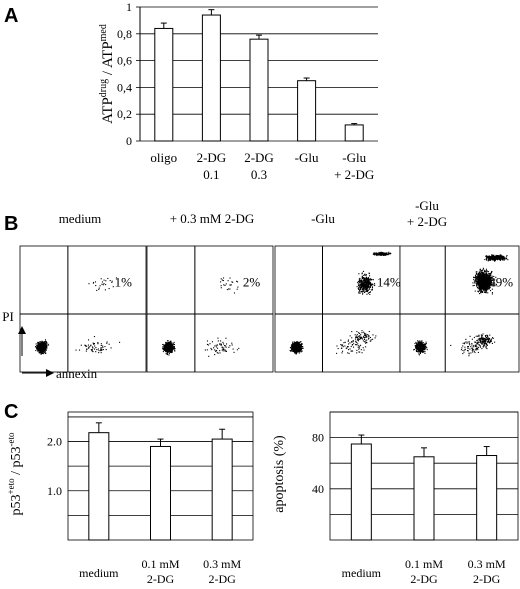  Describe the element at coordinates (80, 218) in the screenshot. I see `flow-plot-title: medium` at that location.